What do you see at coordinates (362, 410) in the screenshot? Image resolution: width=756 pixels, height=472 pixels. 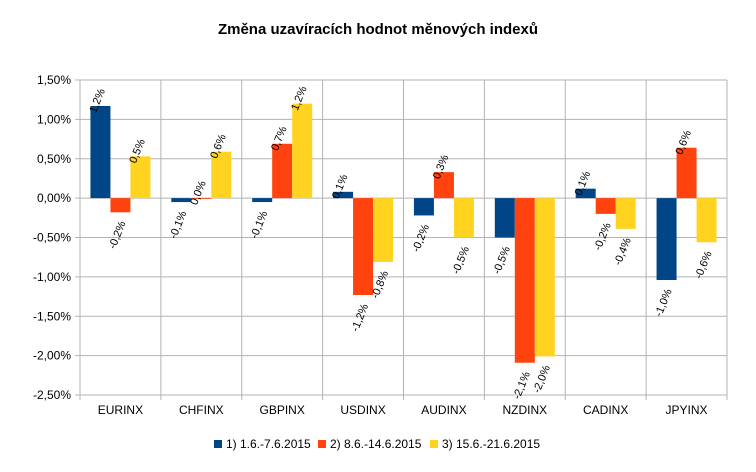 I see `x-category-label: USDINX` at bounding box center [362, 410].